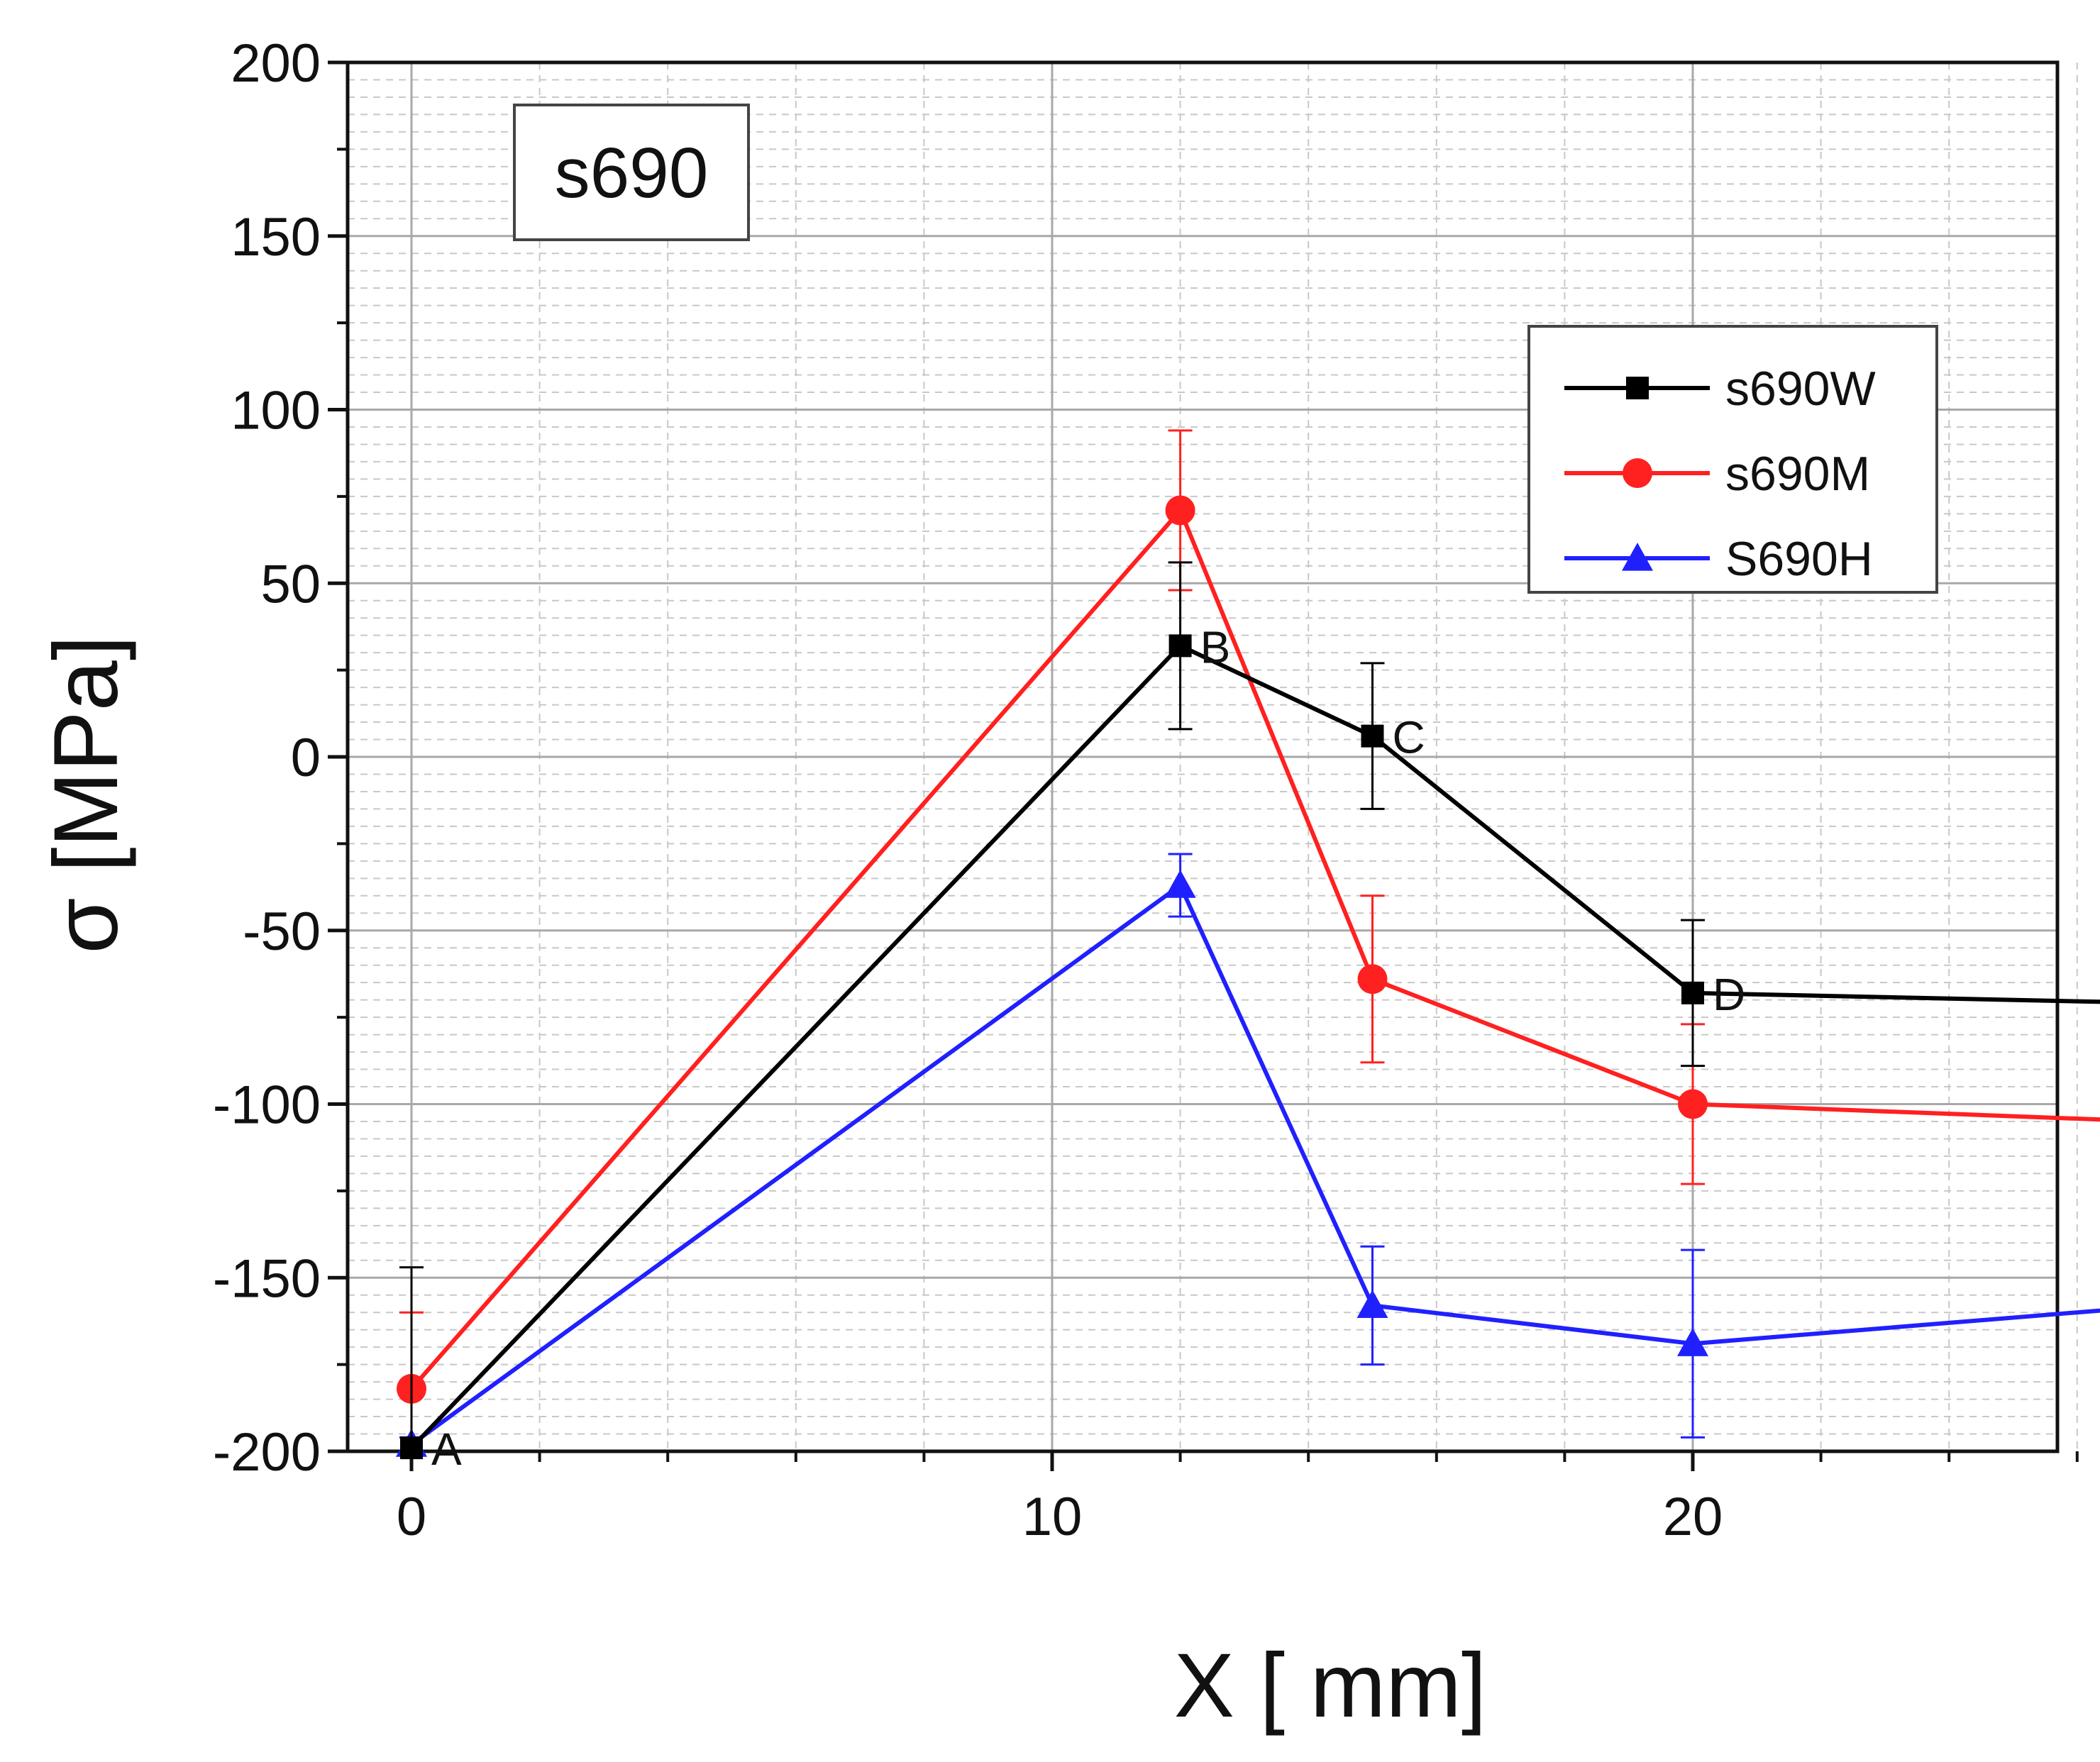 The width and height of the screenshot is (2100, 1762). I want to click on chart-title: s690, so click(632, 173).